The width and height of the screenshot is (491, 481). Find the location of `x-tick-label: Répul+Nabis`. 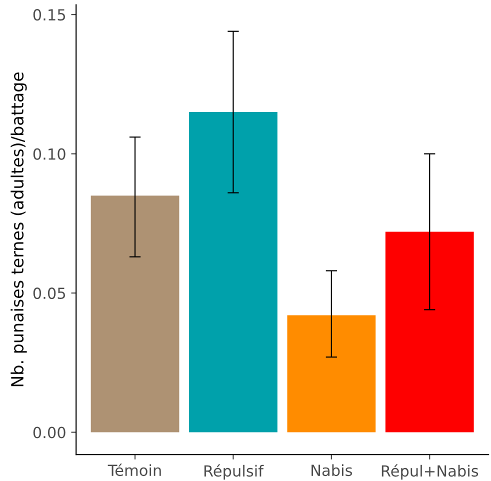

x-tick-label: Répul+Nabis is located at coordinates (430, 472).